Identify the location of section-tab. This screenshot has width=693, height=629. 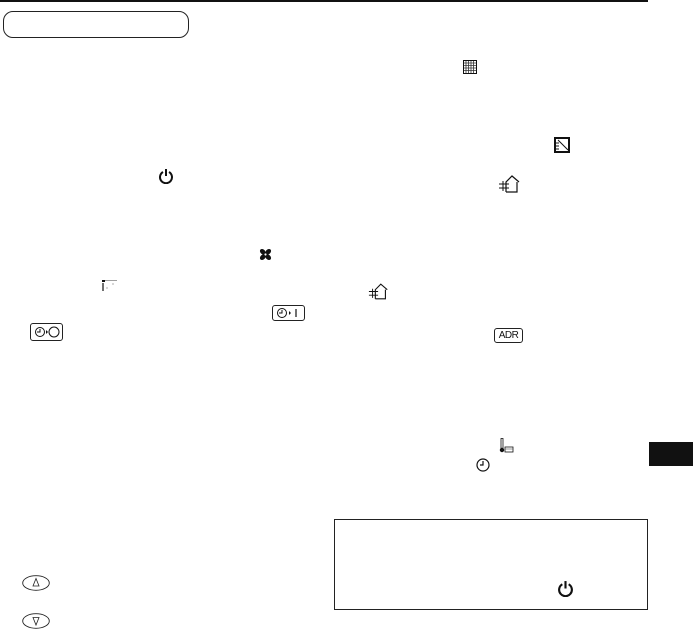
(671, 454).